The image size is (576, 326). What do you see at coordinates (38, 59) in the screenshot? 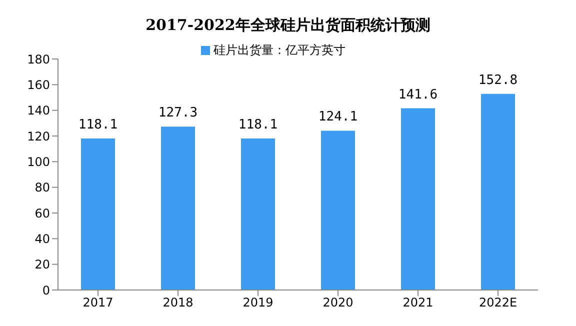
I see `y-tick-label: 180` at bounding box center [38, 59].